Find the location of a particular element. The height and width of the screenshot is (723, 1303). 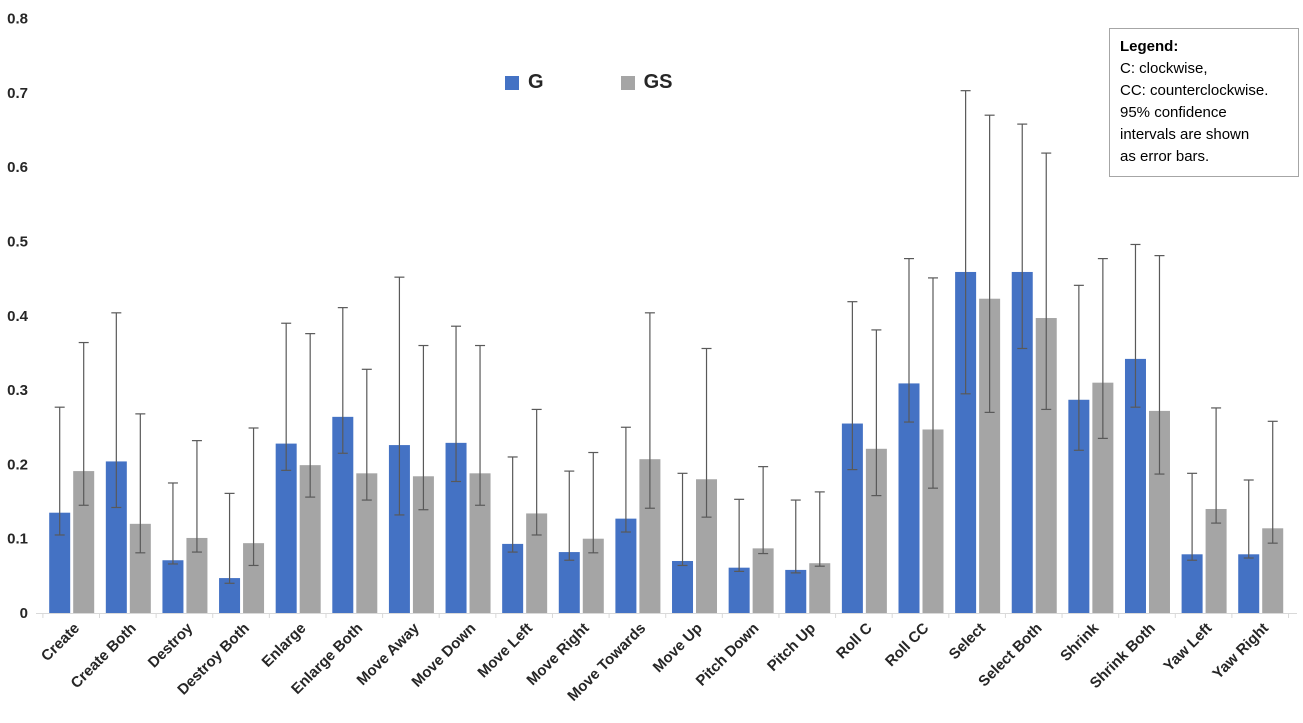

legend-note-line: intervals are shown is located at coordinates (1185, 134).